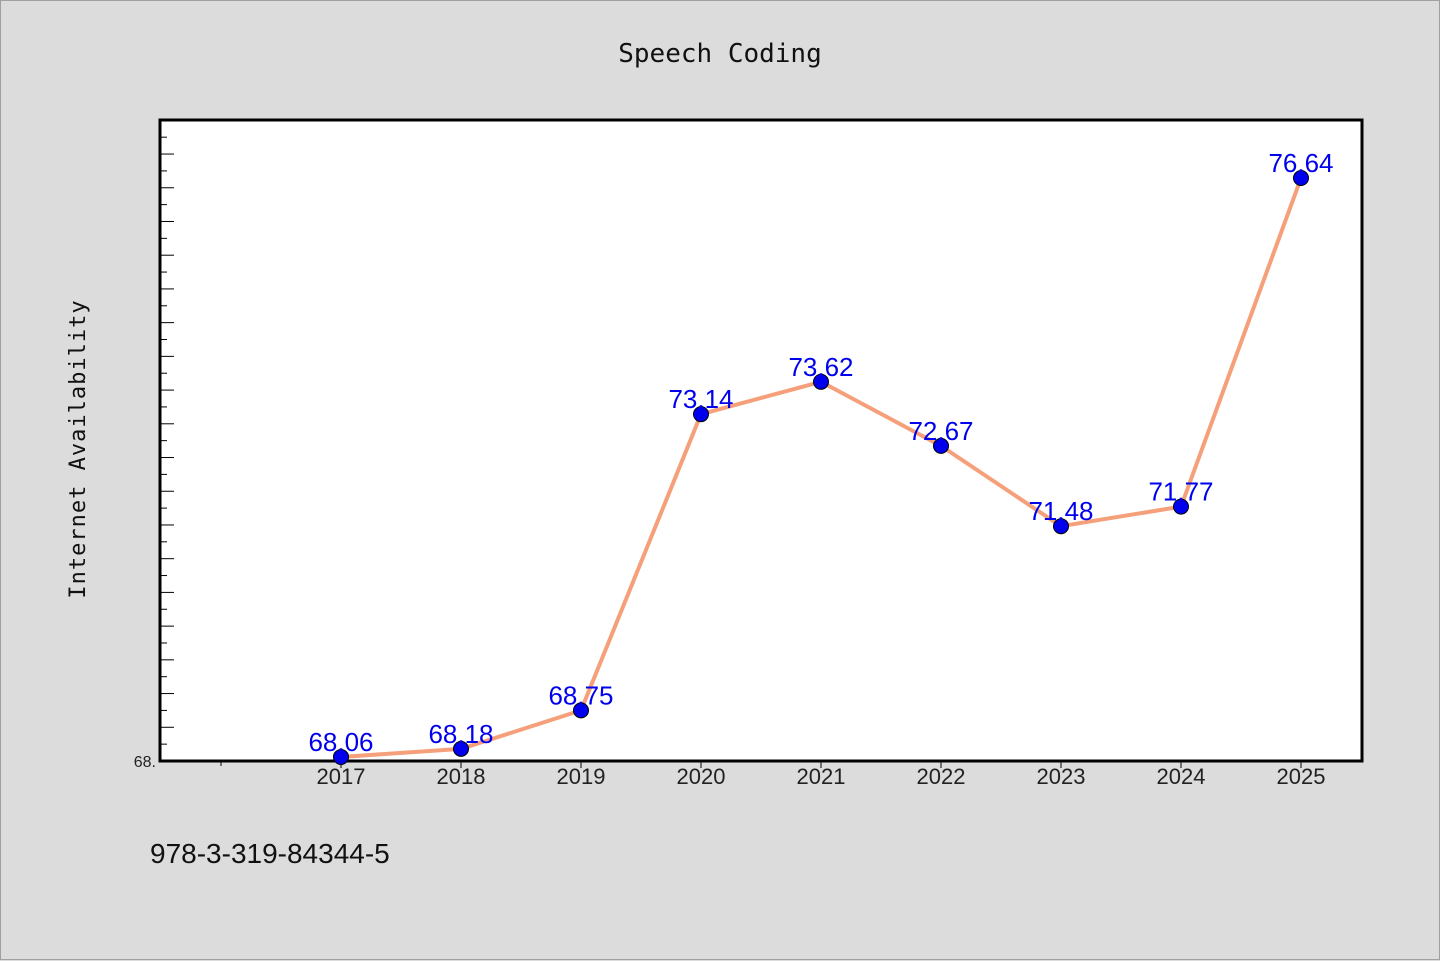 This screenshot has width=1440, height=961. What do you see at coordinates (1180, 492) in the screenshot?
I see `data-label: 71.77` at bounding box center [1180, 492].